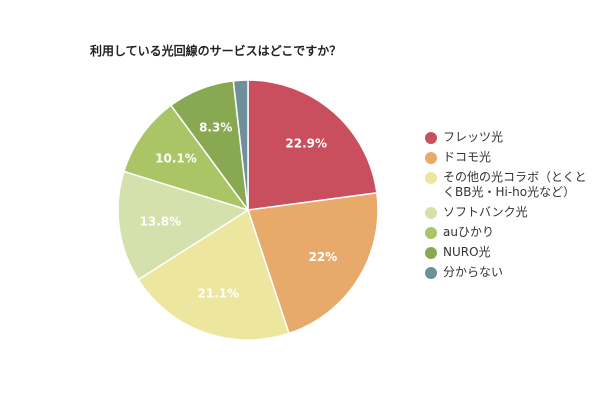 This screenshot has width=600, height=400. What do you see at coordinates (510, 157) in the screenshot?
I see `legend-item: ドコモ光` at bounding box center [510, 157].